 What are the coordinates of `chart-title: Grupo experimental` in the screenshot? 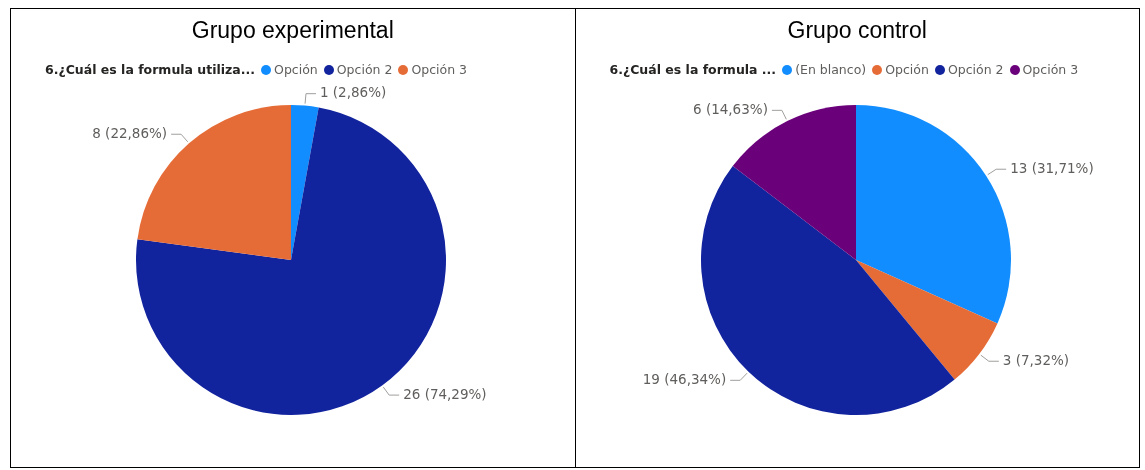 It's located at (292, 30).